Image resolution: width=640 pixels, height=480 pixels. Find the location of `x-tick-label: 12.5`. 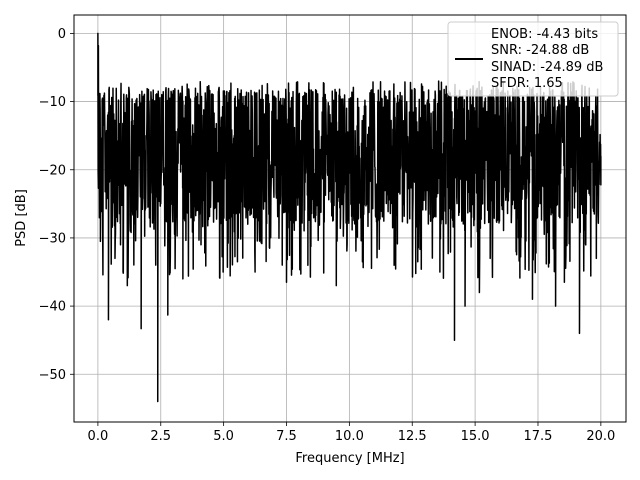

x-tick-label: 12.5 is located at coordinates (412, 436).